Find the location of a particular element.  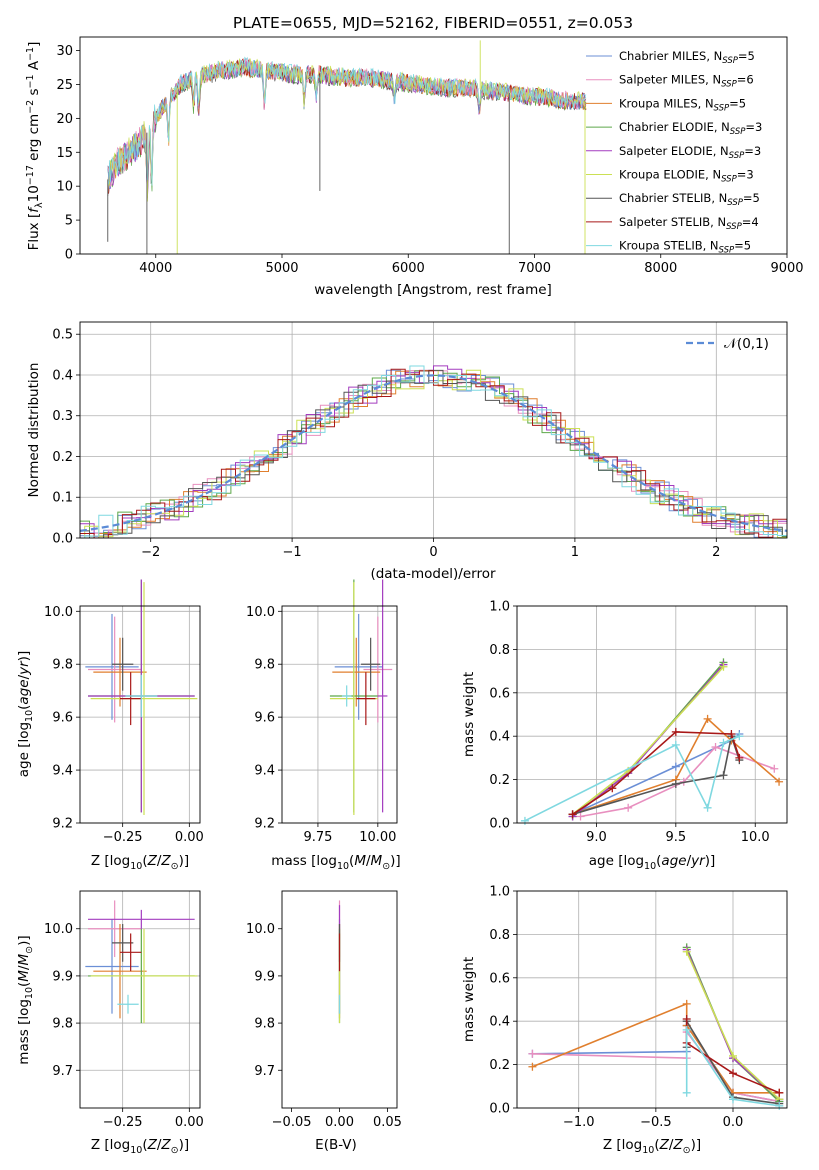

normal-curve is located at coordinates (433, 453).